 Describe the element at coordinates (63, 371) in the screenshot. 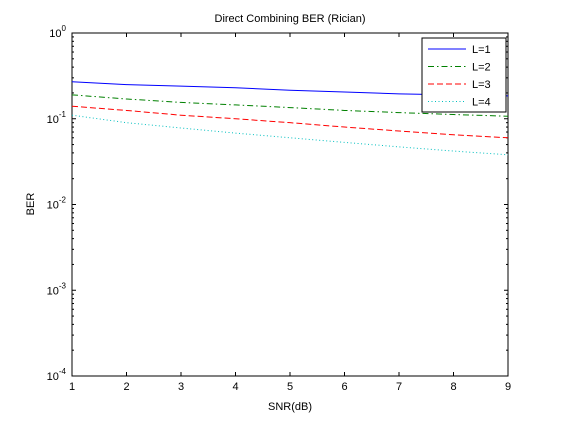

I see `y-tick-exponent: -4` at that location.